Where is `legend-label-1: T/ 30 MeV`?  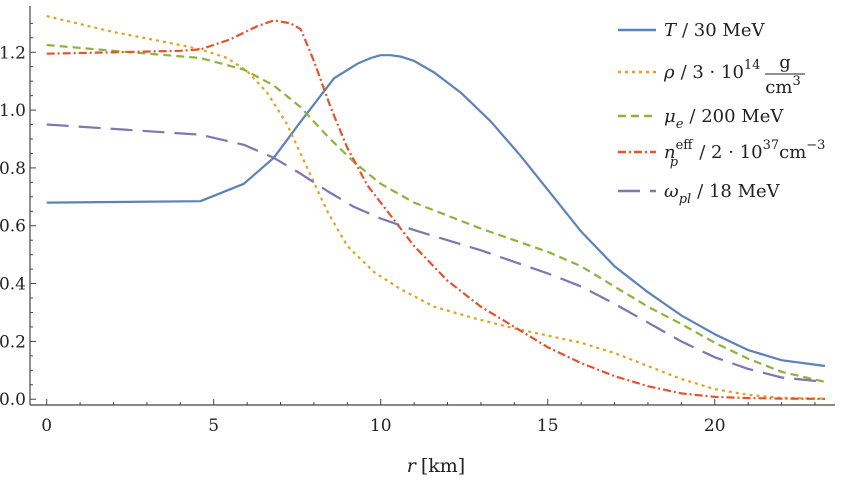
legend-label-1: T/ 30 MeV is located at coordinates (715, 30).